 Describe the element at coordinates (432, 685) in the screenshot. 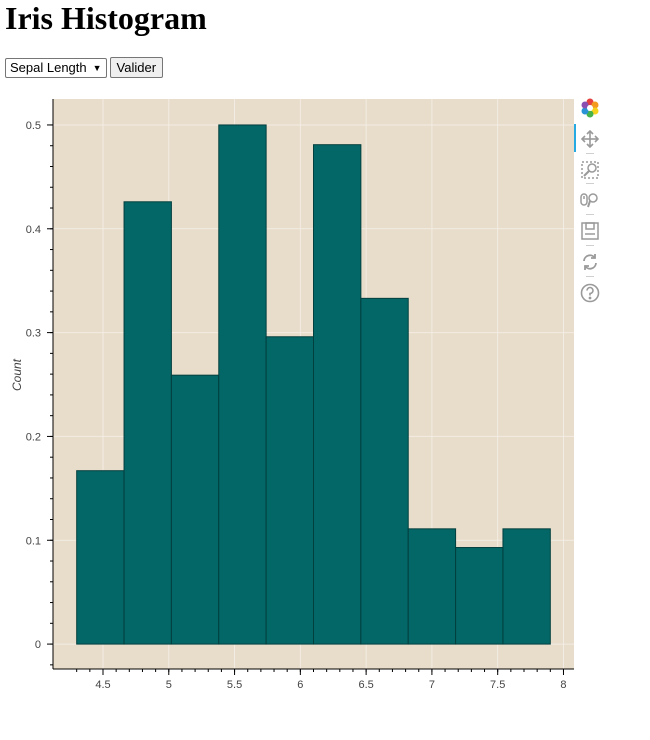

I see `x-tick-label: 7` at that location.